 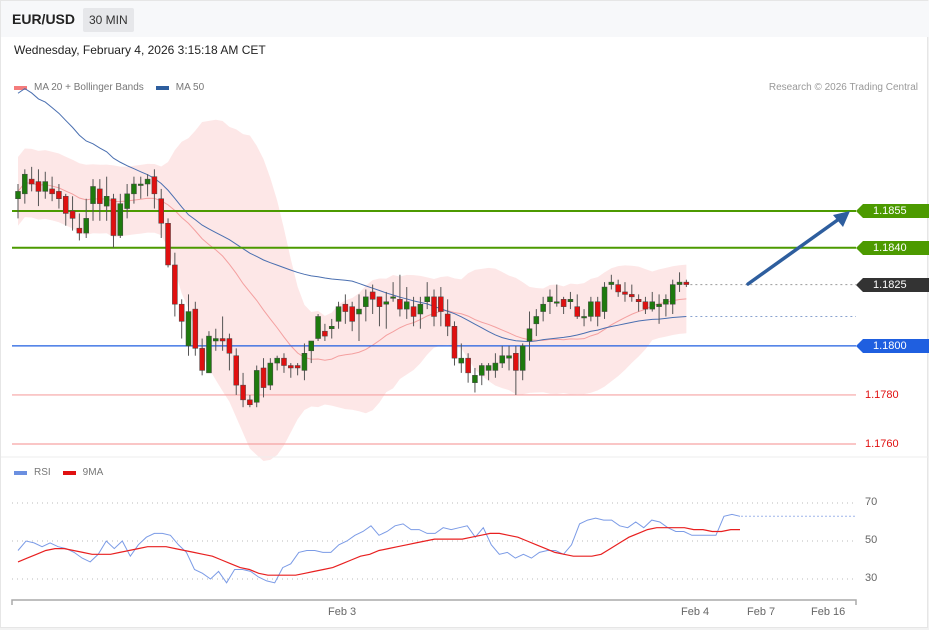 I want to click on symbol-title: EUR/USD, so click(x=44, y=19).